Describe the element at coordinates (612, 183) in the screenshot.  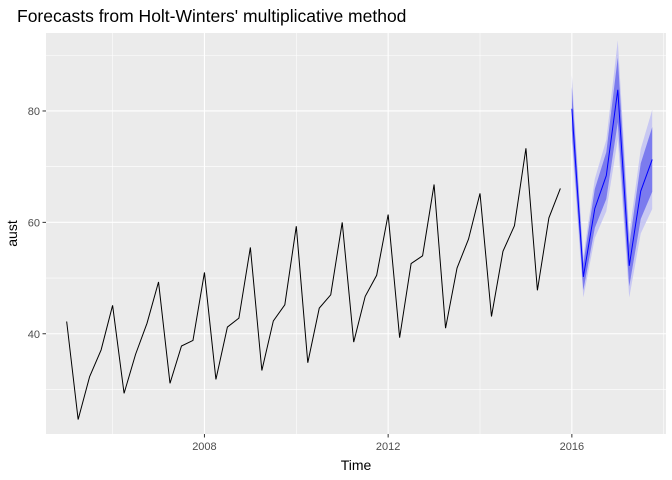
I see `forecast-line` at that location.